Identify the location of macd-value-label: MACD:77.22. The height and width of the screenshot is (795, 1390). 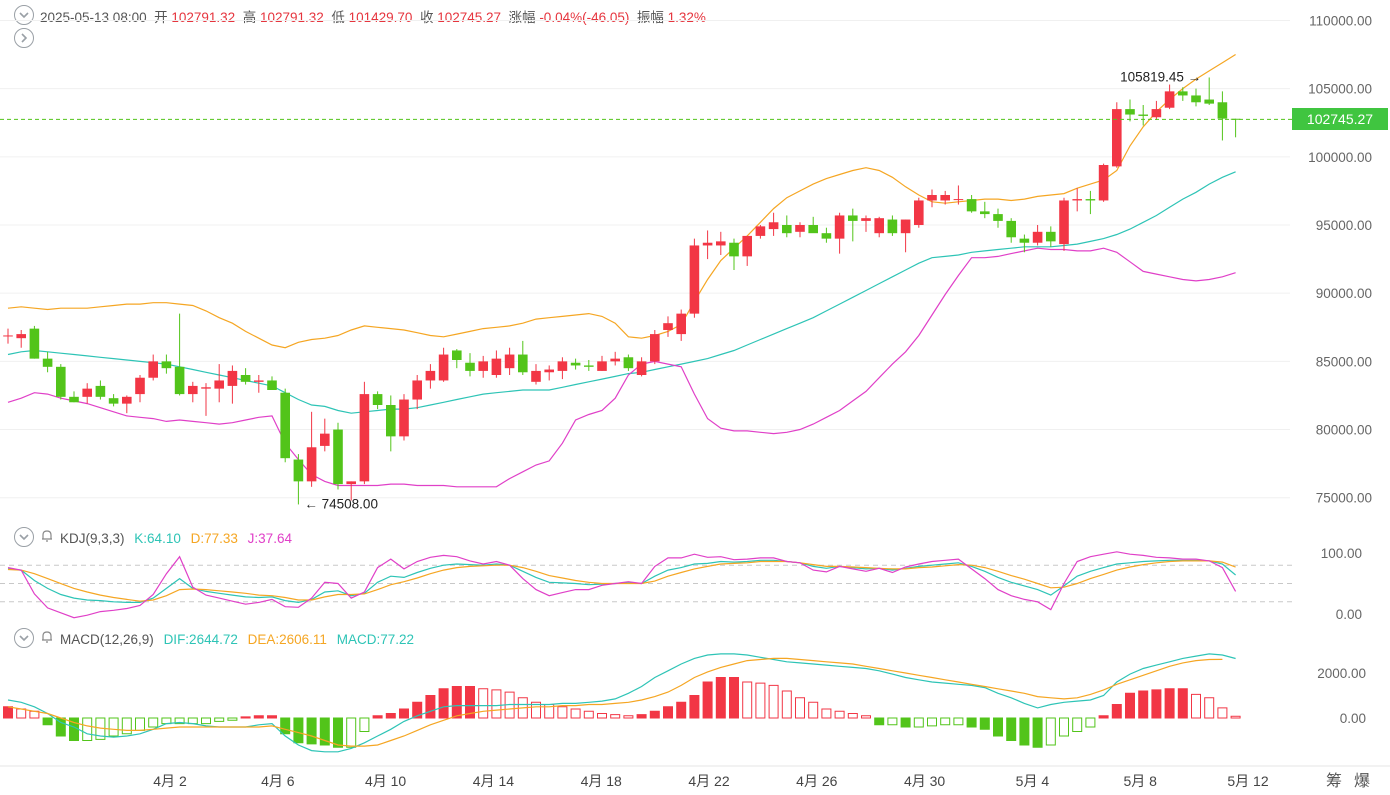
(375, 639).